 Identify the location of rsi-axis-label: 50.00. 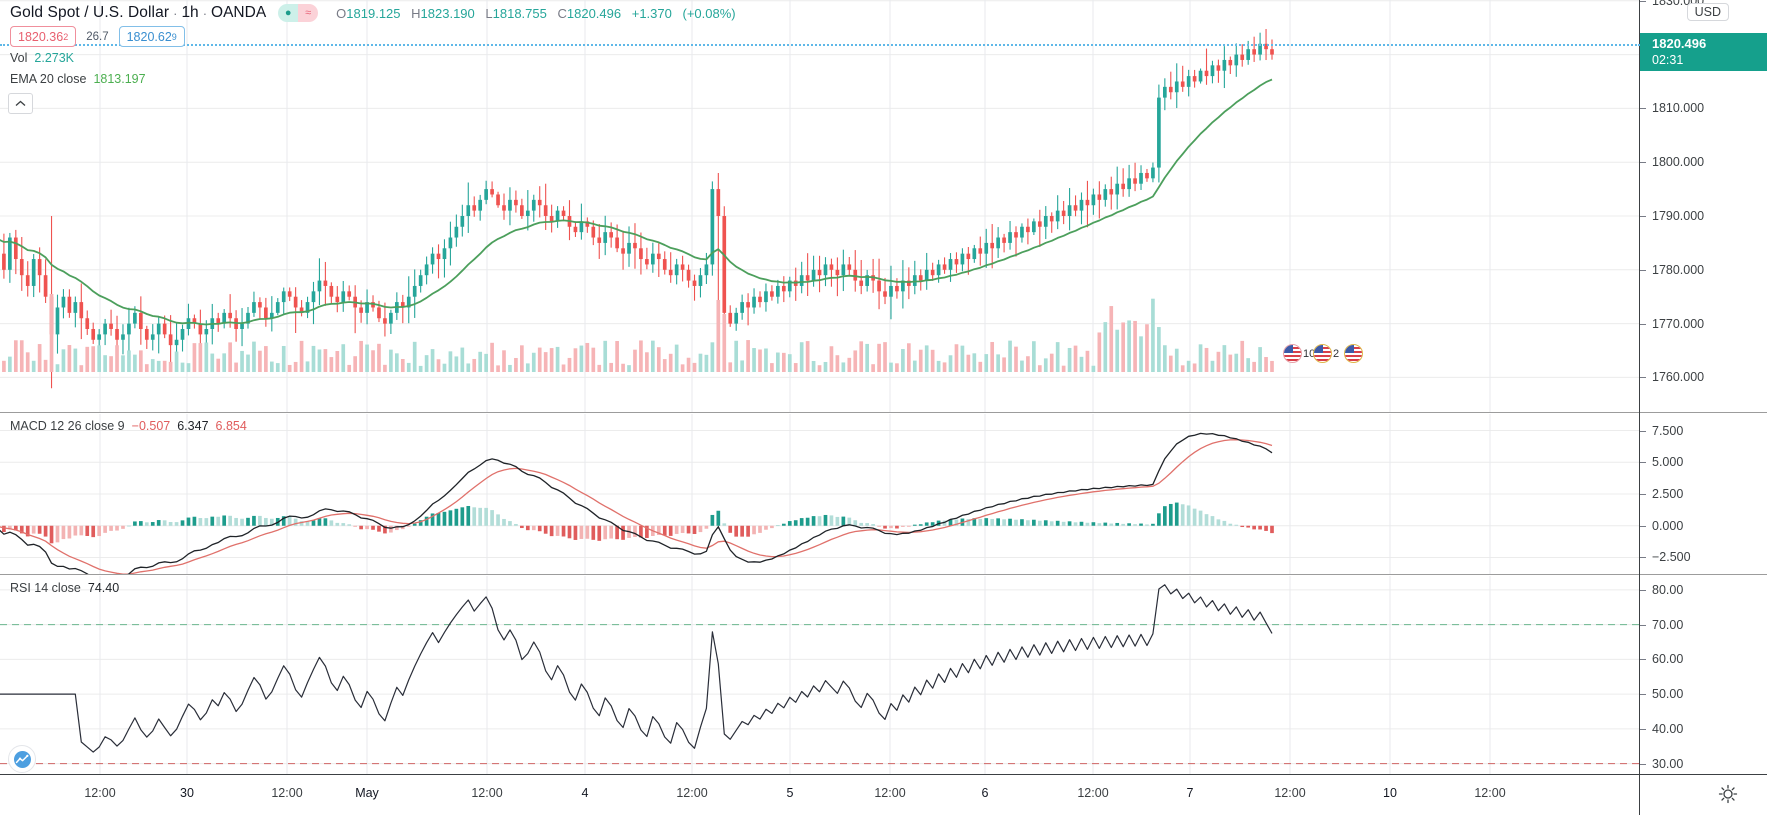
(1668, 694).